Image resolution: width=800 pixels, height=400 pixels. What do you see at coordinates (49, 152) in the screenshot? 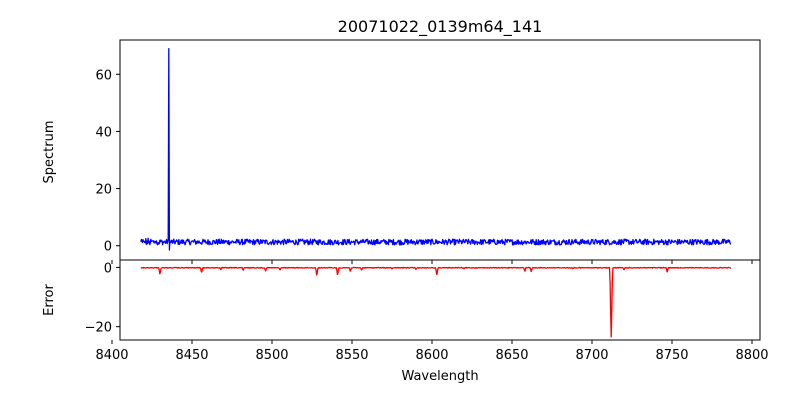
I see `spectrum-y-axis-label: Spectrum` at bounding box center [49, 152].